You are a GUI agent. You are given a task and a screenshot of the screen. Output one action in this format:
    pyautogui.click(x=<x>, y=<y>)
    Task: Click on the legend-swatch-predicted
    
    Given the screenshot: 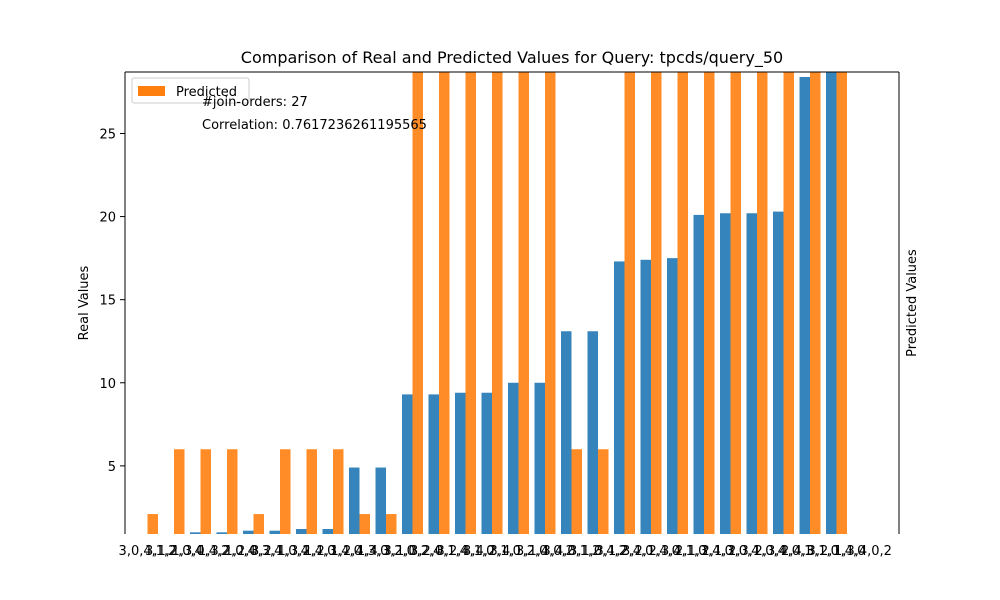 What is the action you would take?
    pyautogui.click(x=151, y=91)
    